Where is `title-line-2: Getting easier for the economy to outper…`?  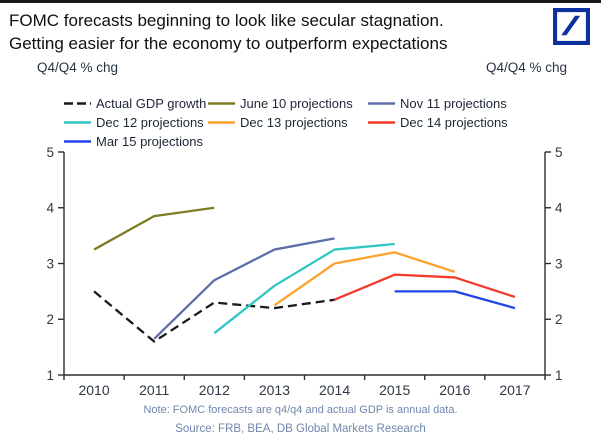 title-line-2: Getting easier for the economy to outper… is located at coordinates (228, 43).